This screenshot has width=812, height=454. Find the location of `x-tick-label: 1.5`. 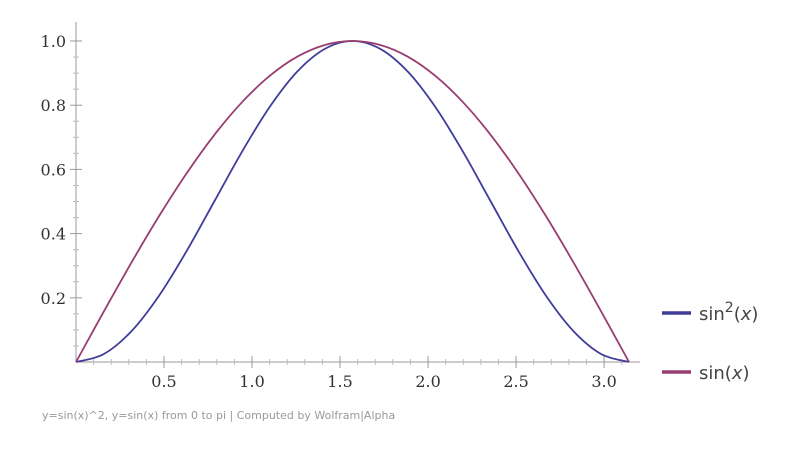

x-tick-label: 1.5 is located at coordinates (339, 381).